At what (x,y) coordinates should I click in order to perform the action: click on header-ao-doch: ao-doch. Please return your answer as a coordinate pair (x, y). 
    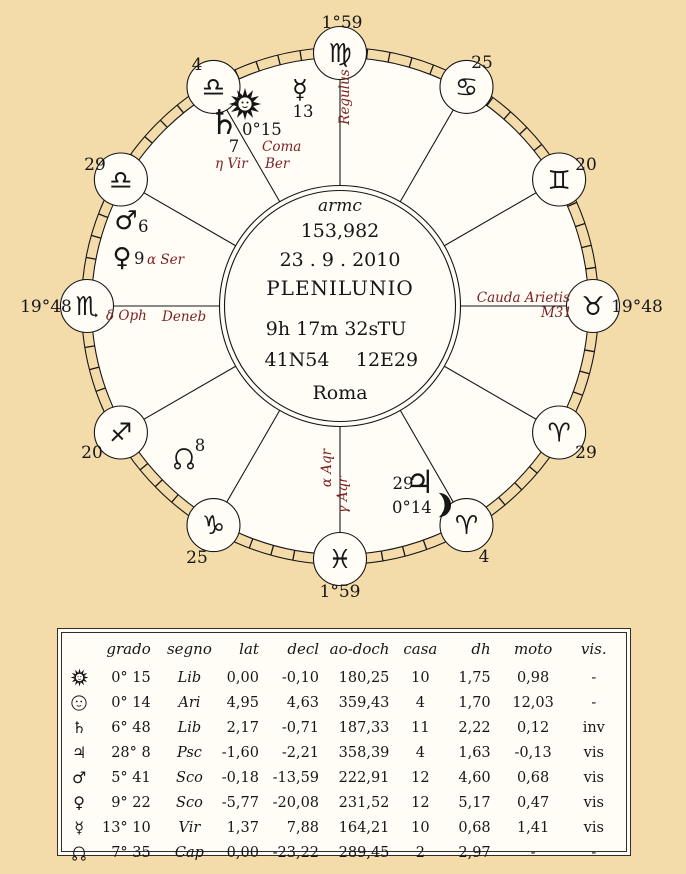
    Looking at the image, I should click on (359, 649).